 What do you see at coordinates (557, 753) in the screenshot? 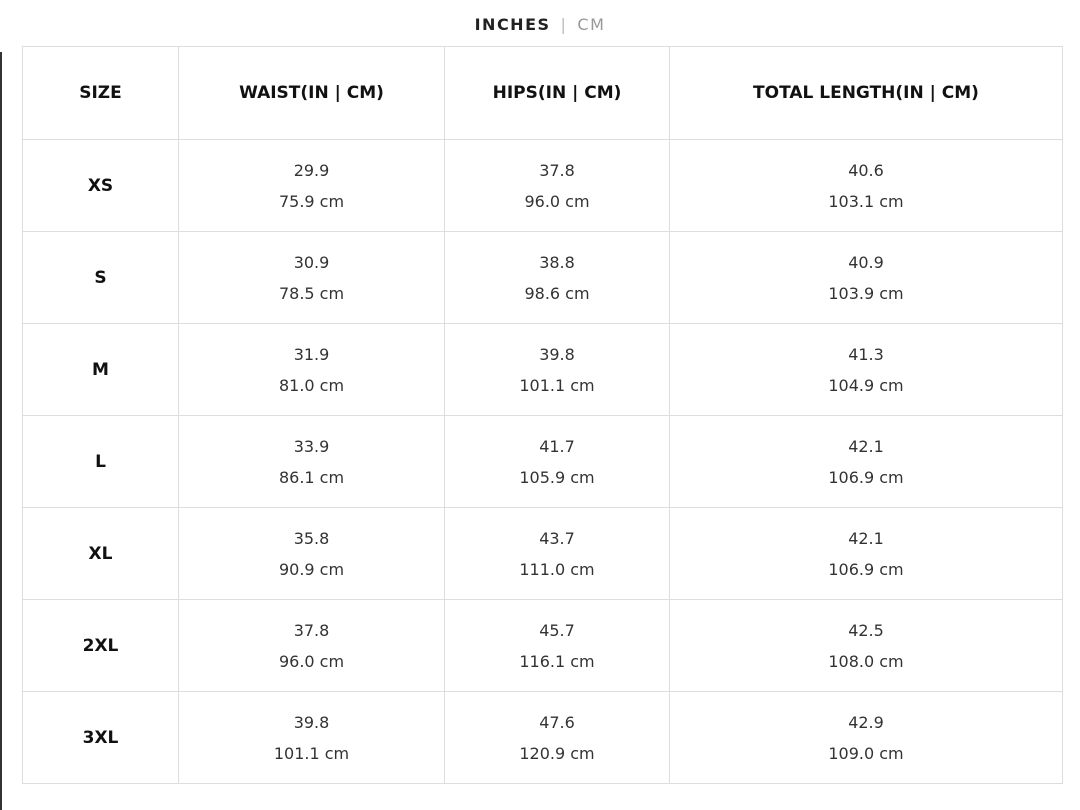
I see `cm-value: 120.9 cm` at bounding box center [557, 753].